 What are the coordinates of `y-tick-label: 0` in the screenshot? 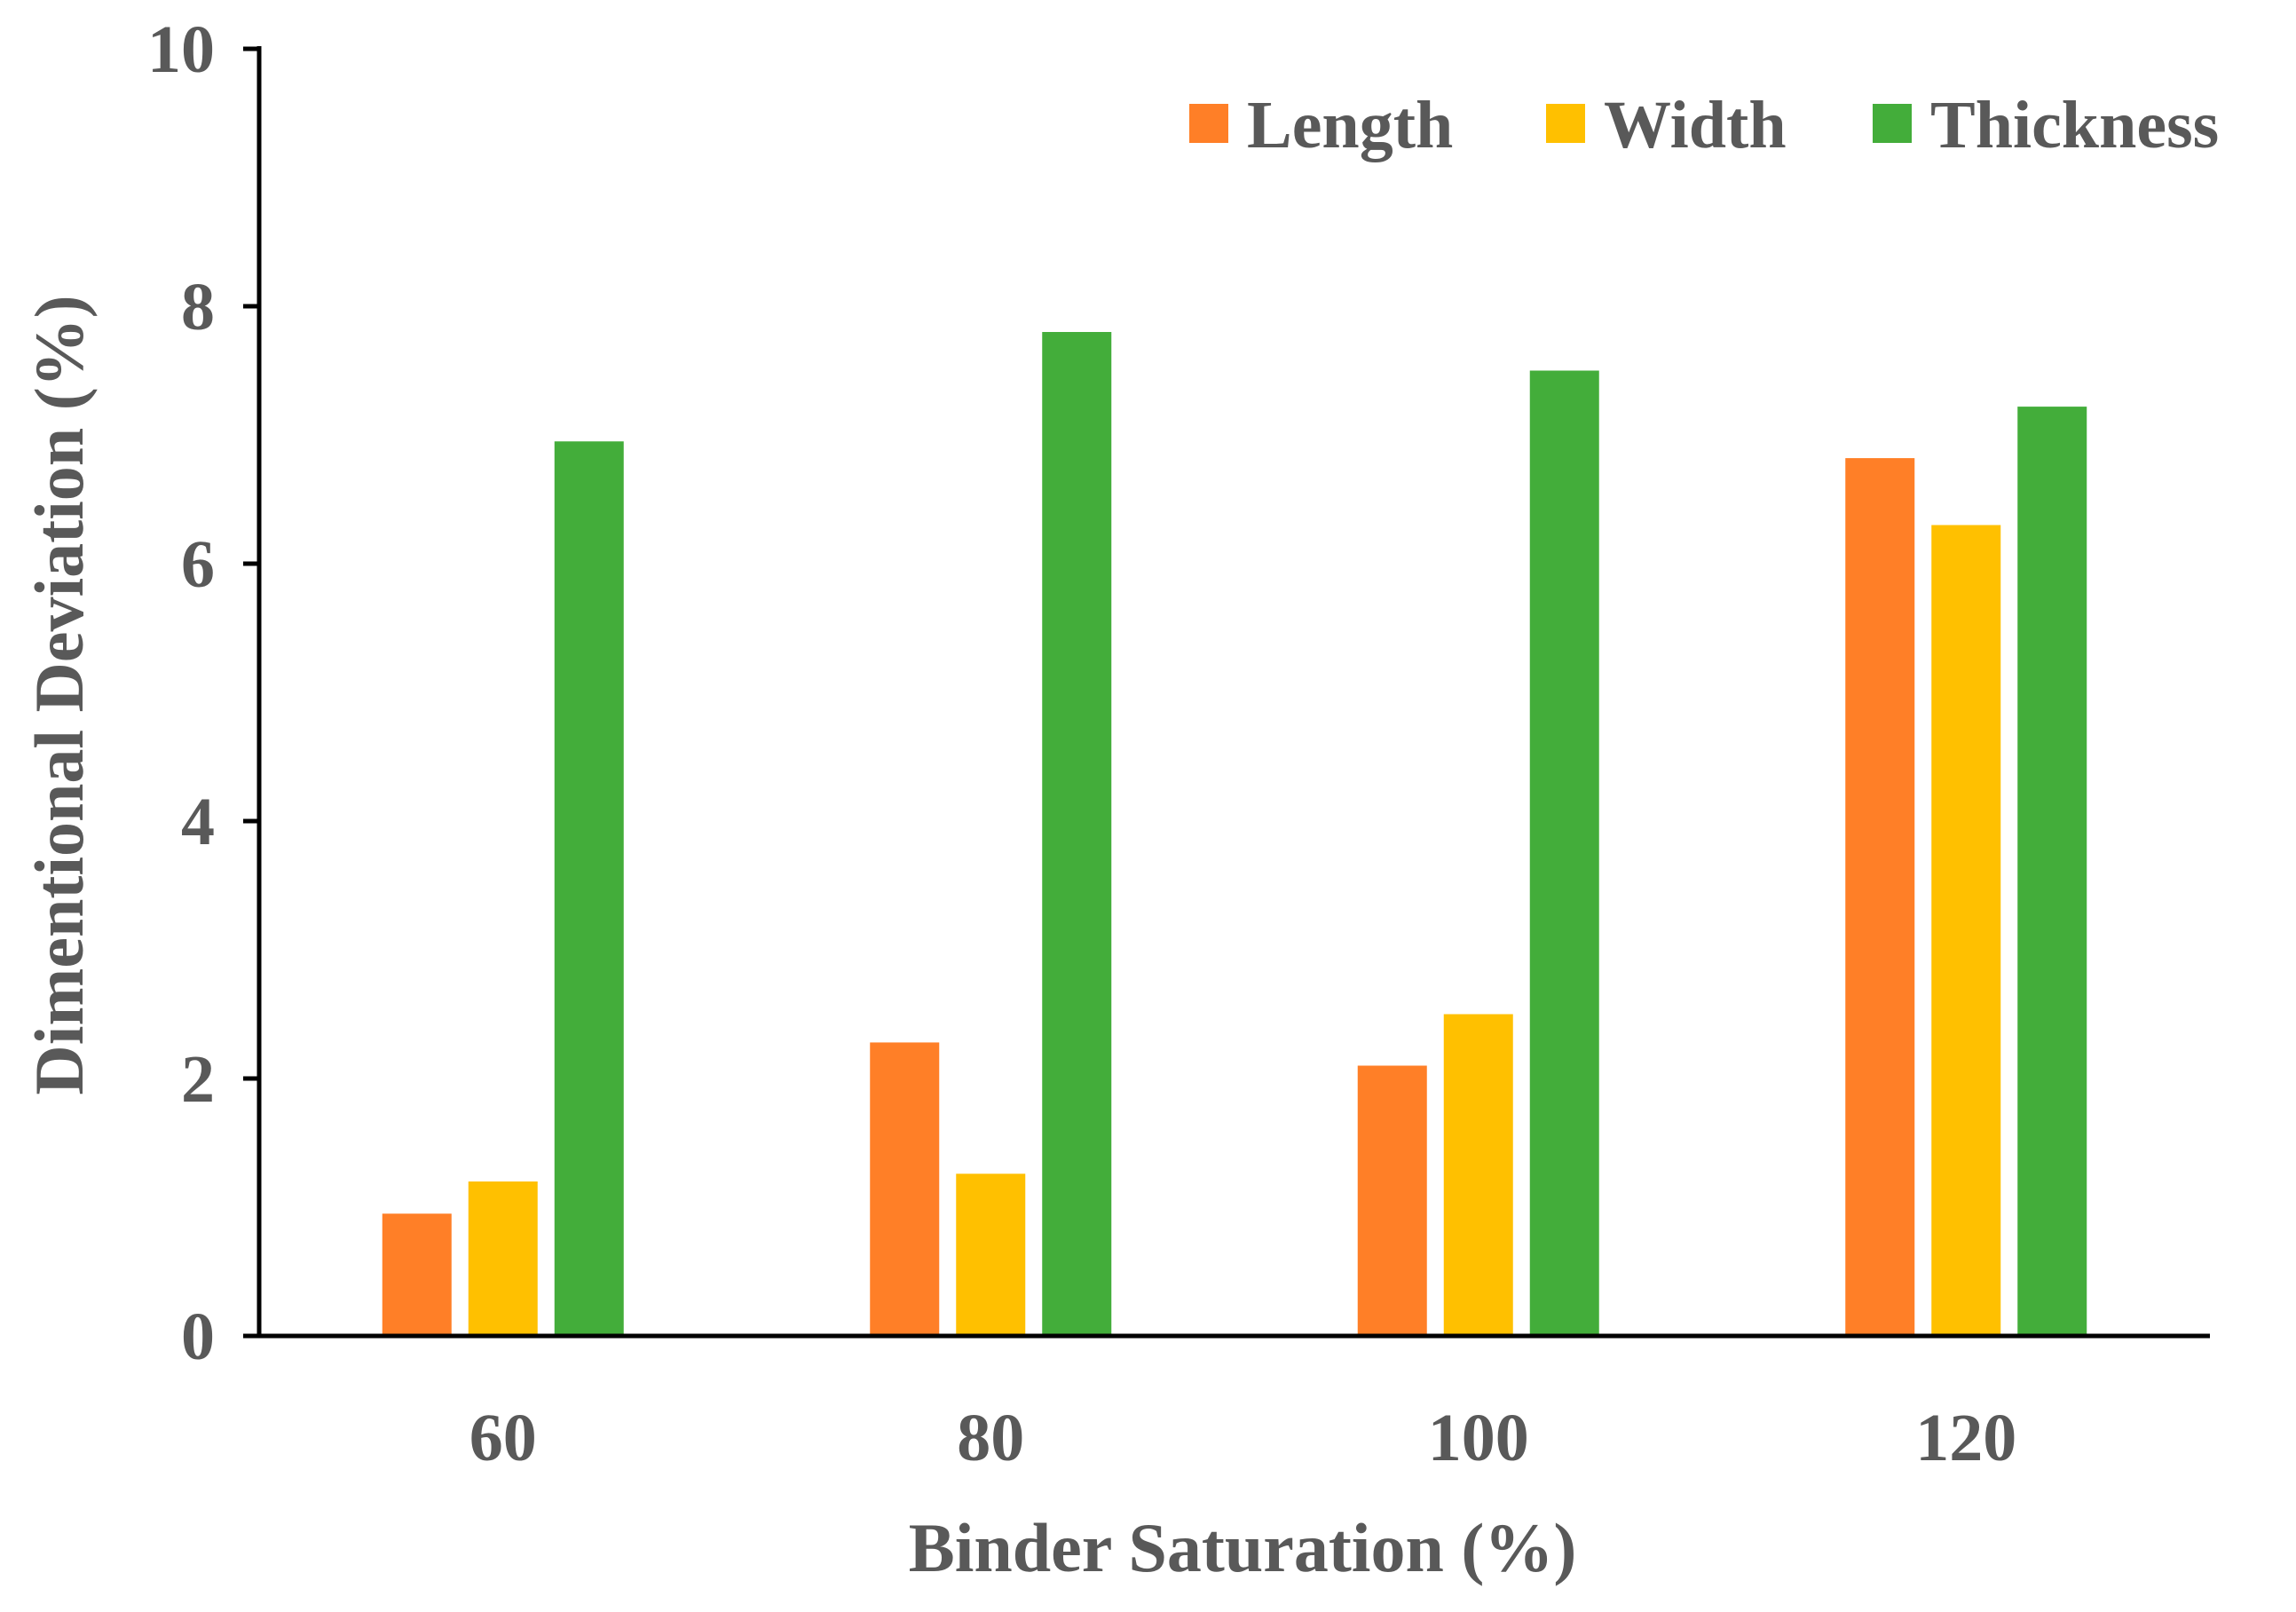 It's located at (198, 1337).